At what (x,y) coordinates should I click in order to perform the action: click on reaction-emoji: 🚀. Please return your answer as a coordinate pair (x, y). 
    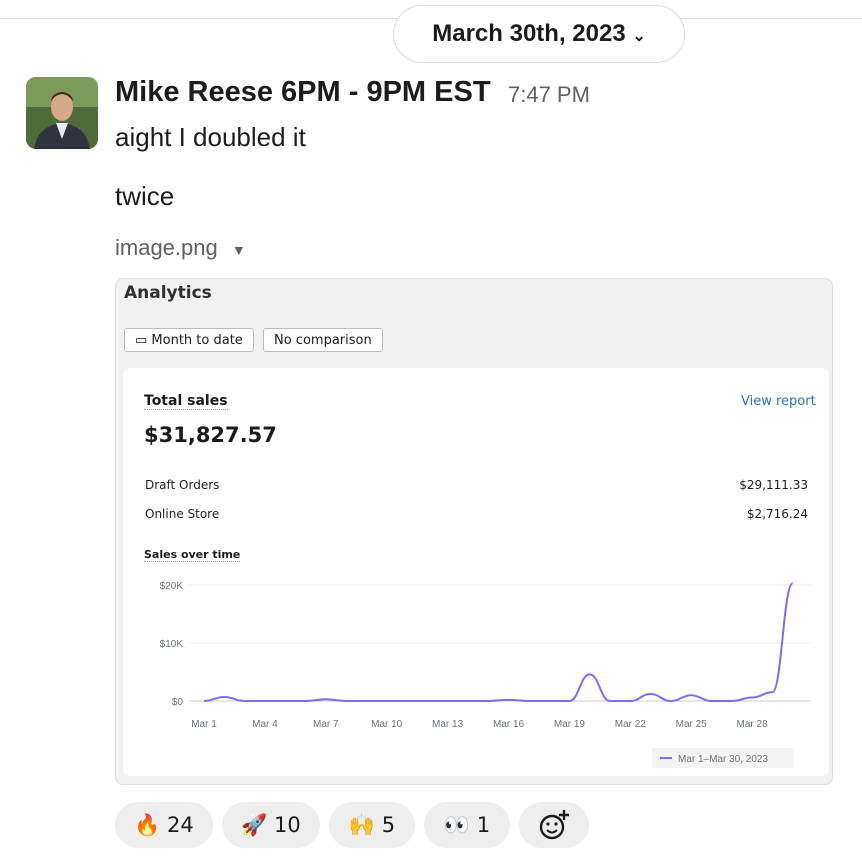
    Looking at the image, I should click on (254, 825).